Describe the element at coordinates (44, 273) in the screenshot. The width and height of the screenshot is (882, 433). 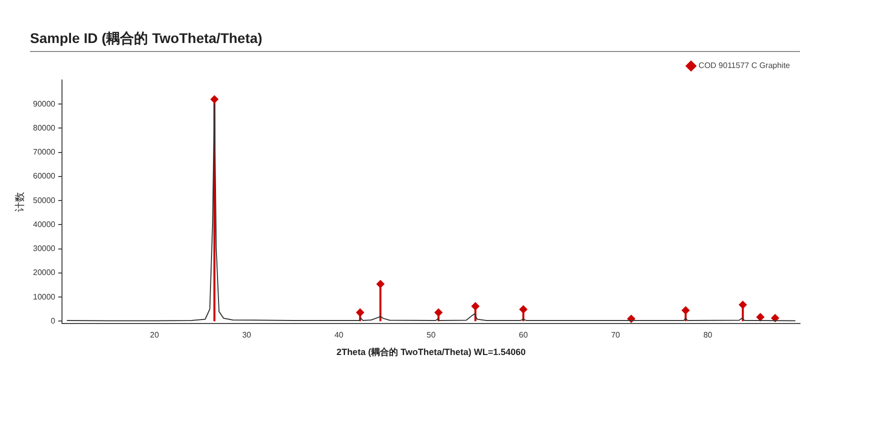
I see `y-tick-label: 20000` at that location.